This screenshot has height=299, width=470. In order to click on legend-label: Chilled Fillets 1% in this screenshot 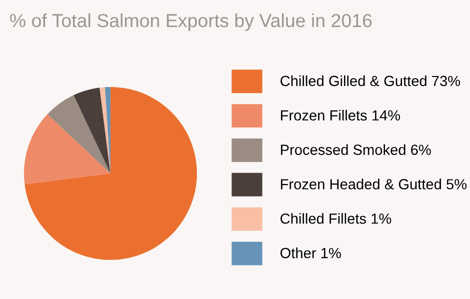, I will do `click(336, 218)`.